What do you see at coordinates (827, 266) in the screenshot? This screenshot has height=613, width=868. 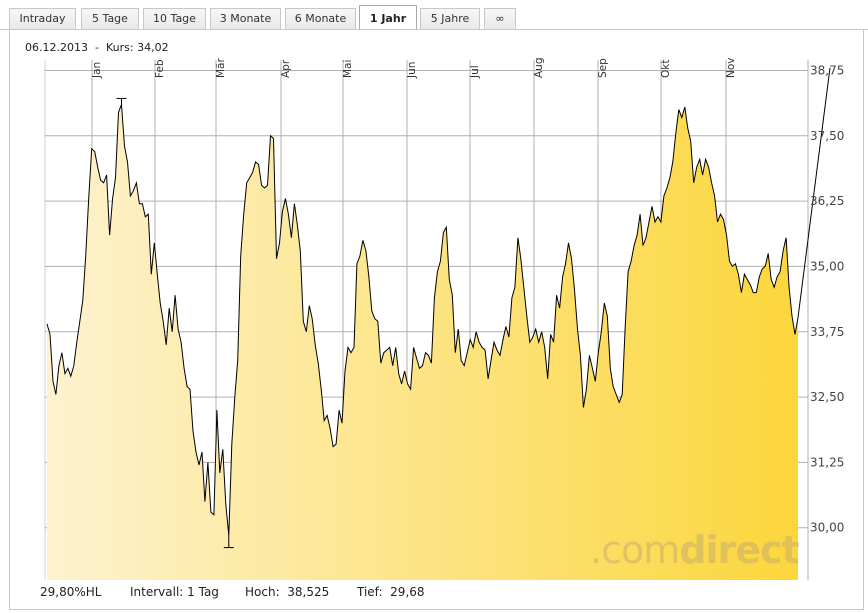 I see `price-tick-label: 35,00` at bounding box center [827, 266].